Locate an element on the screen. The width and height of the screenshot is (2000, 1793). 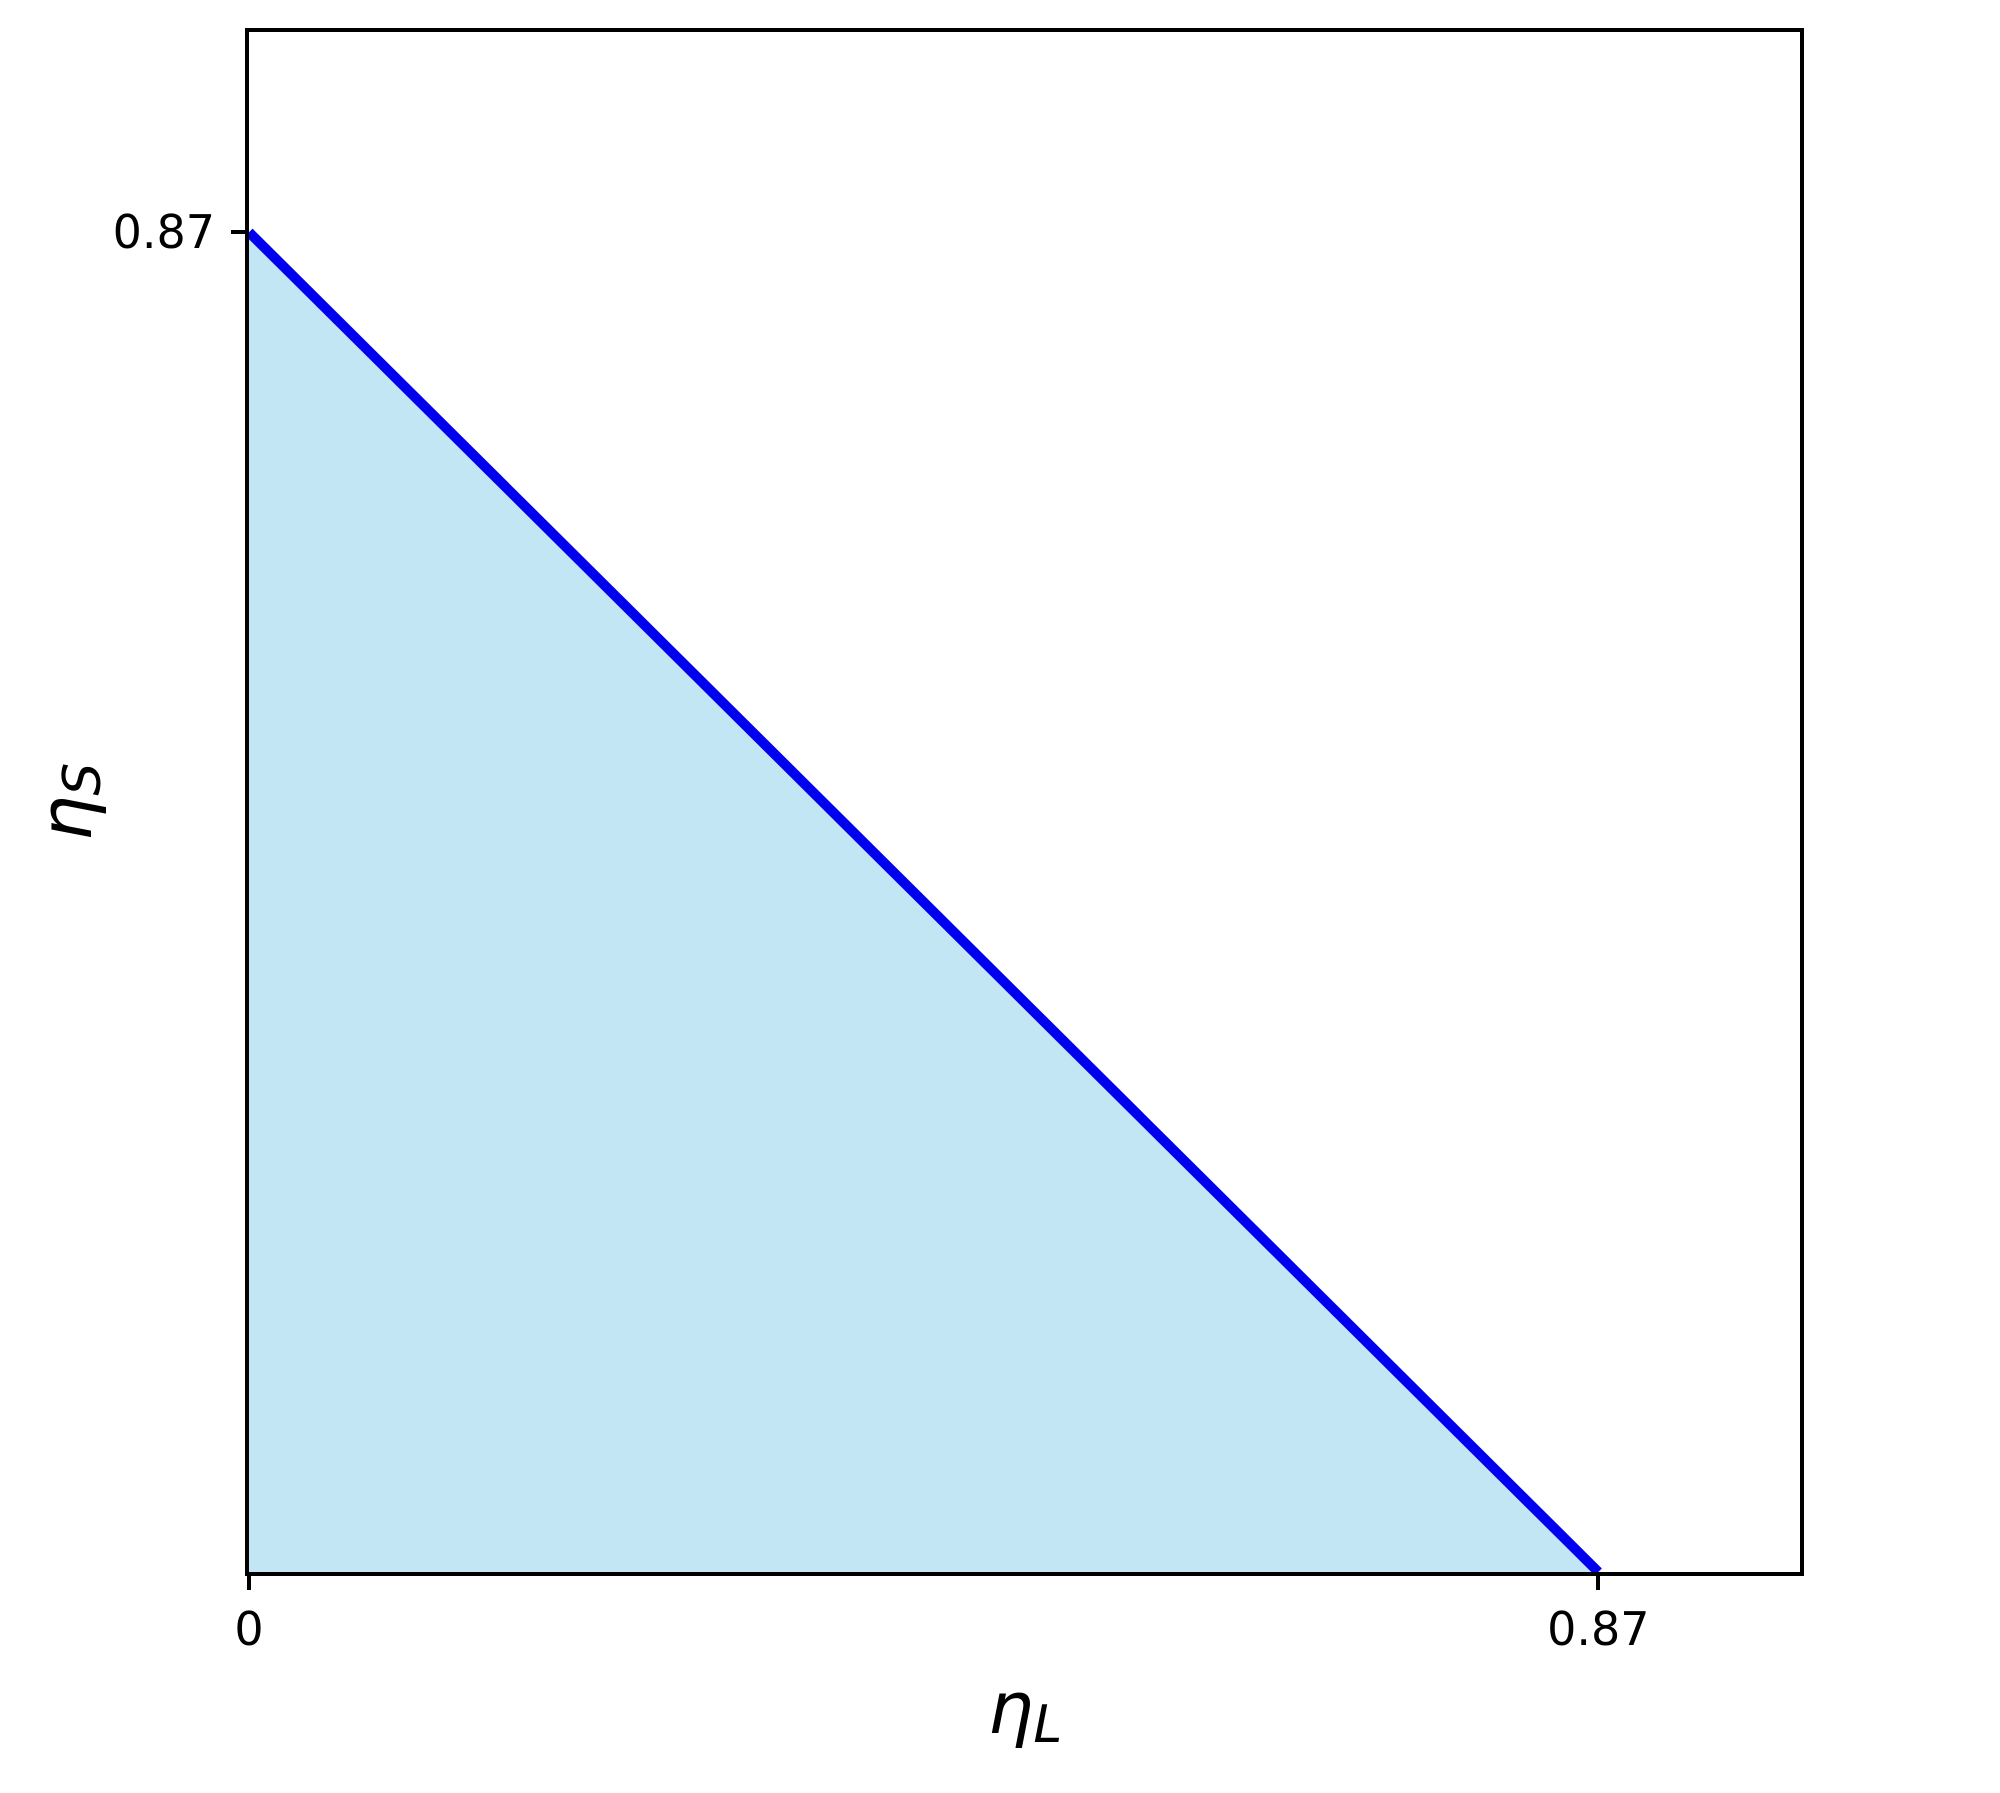
x-axis-label-base: η is located at coordinates (1010, 1708).